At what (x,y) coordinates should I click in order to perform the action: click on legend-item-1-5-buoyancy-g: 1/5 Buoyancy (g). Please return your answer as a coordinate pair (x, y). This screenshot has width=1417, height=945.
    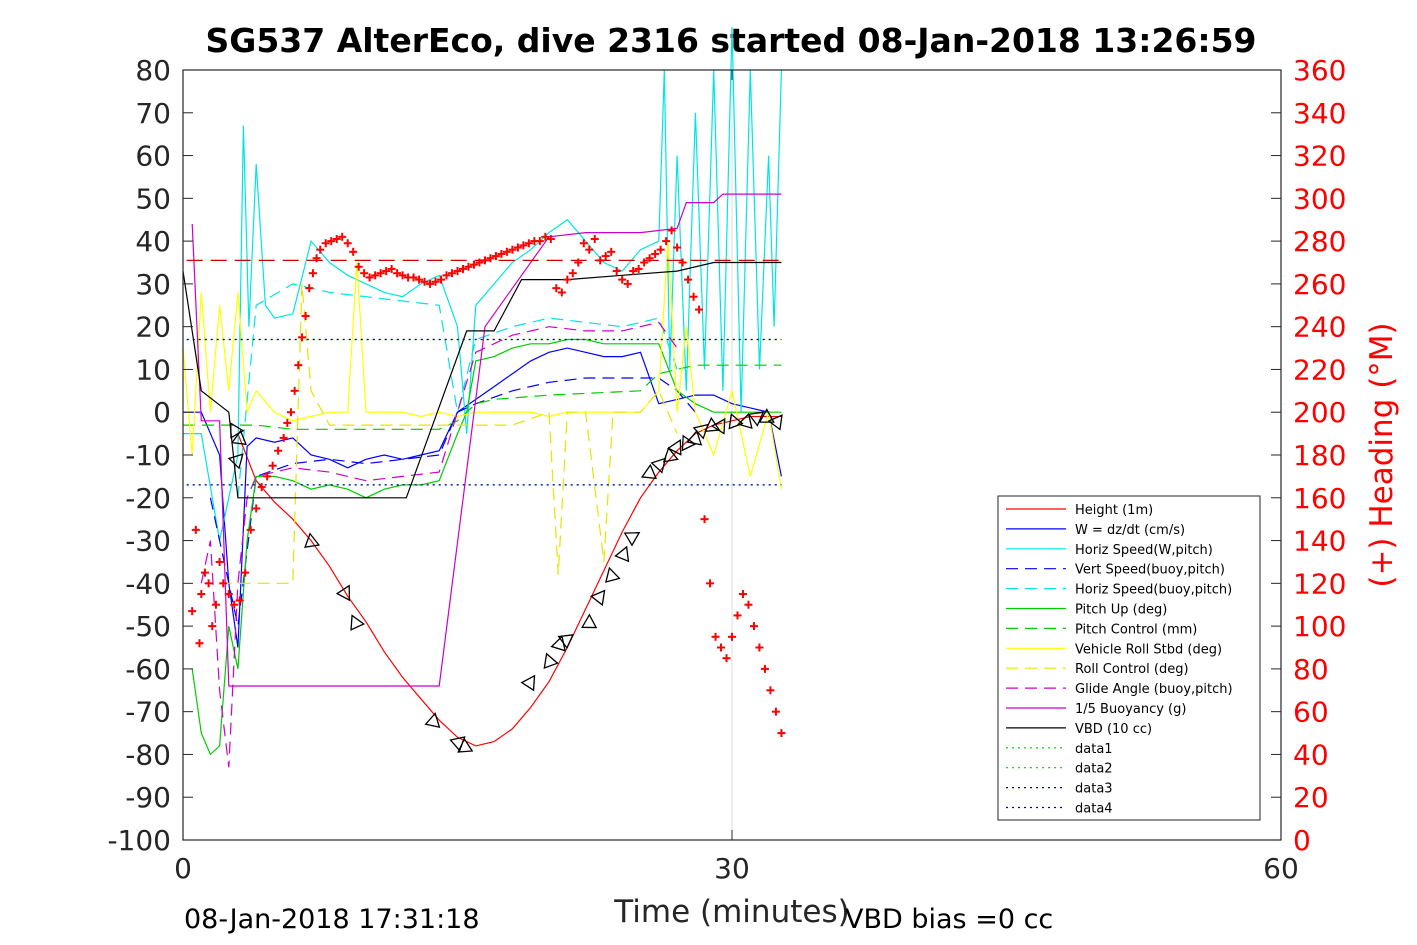
    Looking at the image, I should click on (1096, 709).